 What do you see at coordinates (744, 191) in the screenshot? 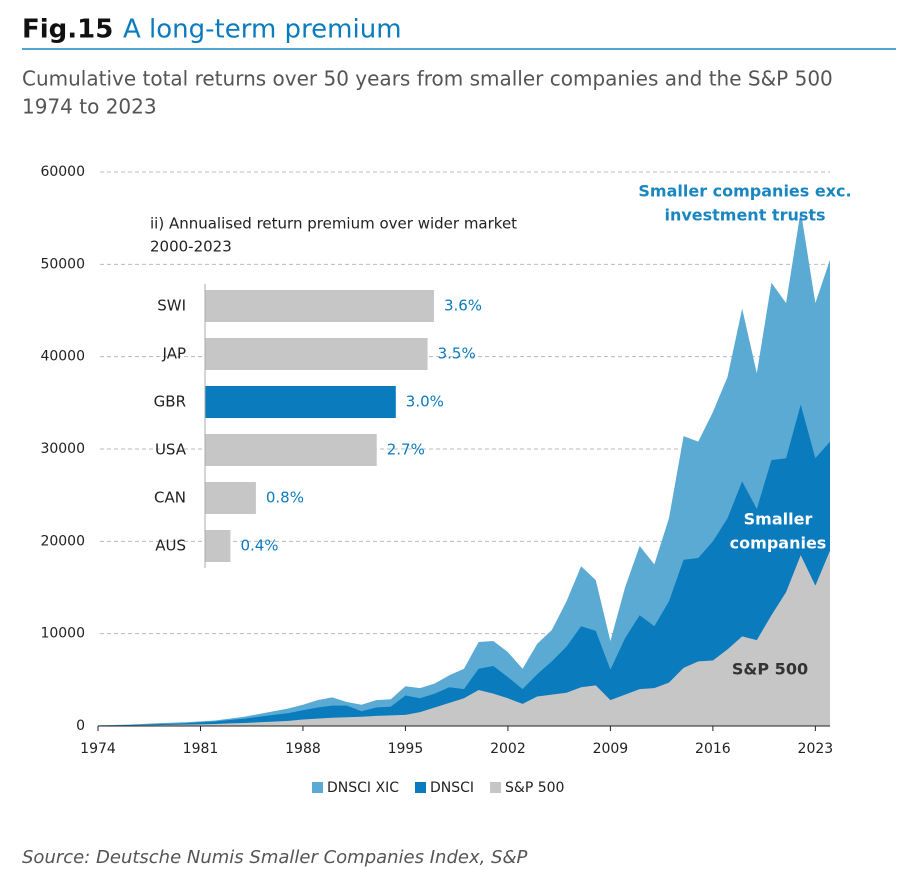
I see `annotation: Smaller companies exc.` at bounding box center [744, 191].